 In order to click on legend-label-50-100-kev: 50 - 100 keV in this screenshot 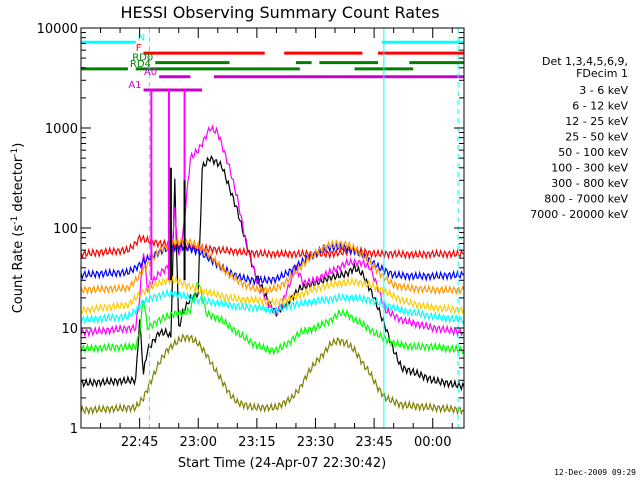, I will do `click(593, 152)`.